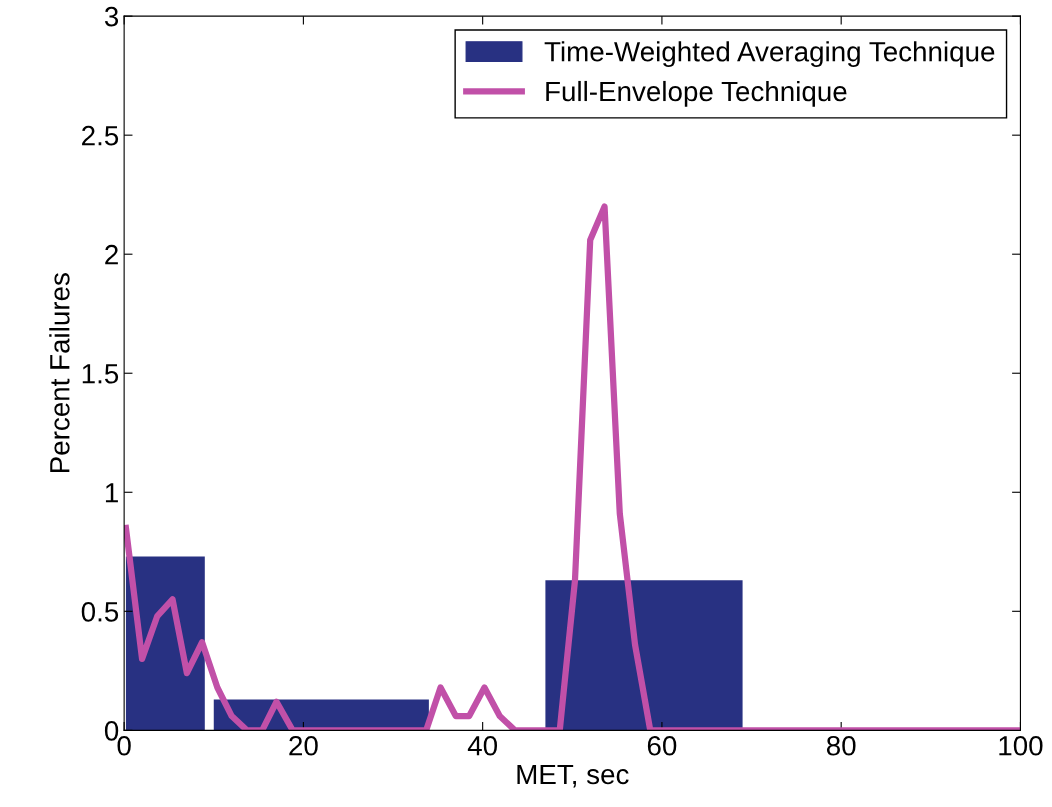 Image resolution: width=1052 pixels, height=807 pixels. What do you see at coordinates (303, 745) in the screenshot?
I see `x-tick-label: 20` at bounding box center [303, 745].